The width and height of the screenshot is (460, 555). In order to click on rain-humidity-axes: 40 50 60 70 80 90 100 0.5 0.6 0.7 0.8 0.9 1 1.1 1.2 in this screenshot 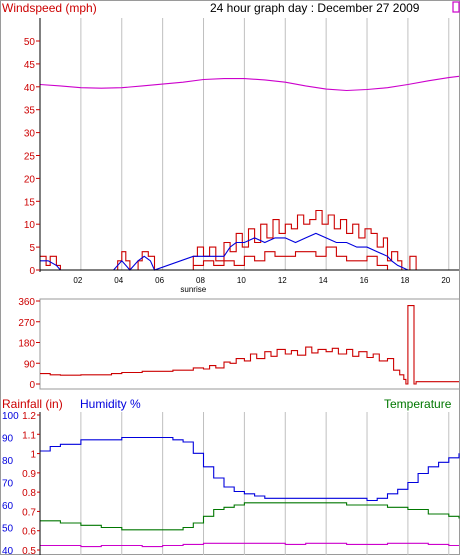, I will do `click(21, 483)`.